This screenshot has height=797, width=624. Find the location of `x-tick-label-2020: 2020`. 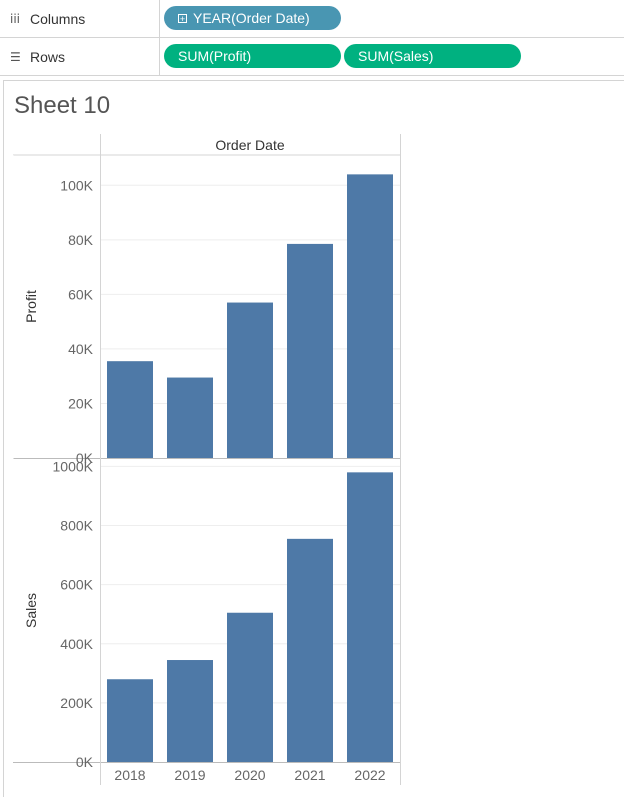

x-tick-label-2020: 2020 is located at coordinates (249, 775).